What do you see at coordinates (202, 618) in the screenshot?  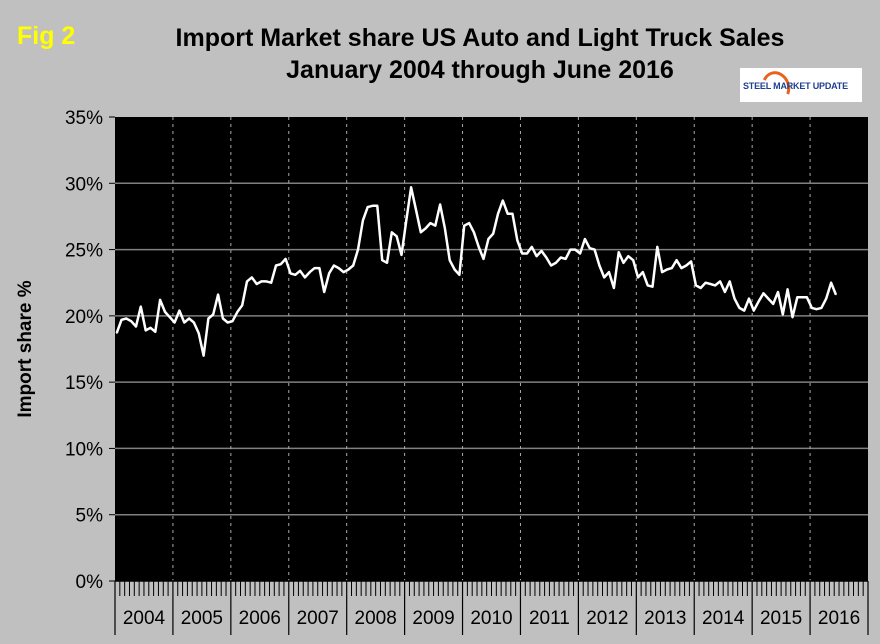 I see `x-tick-label: 2005` at bounding box center [202, 618].